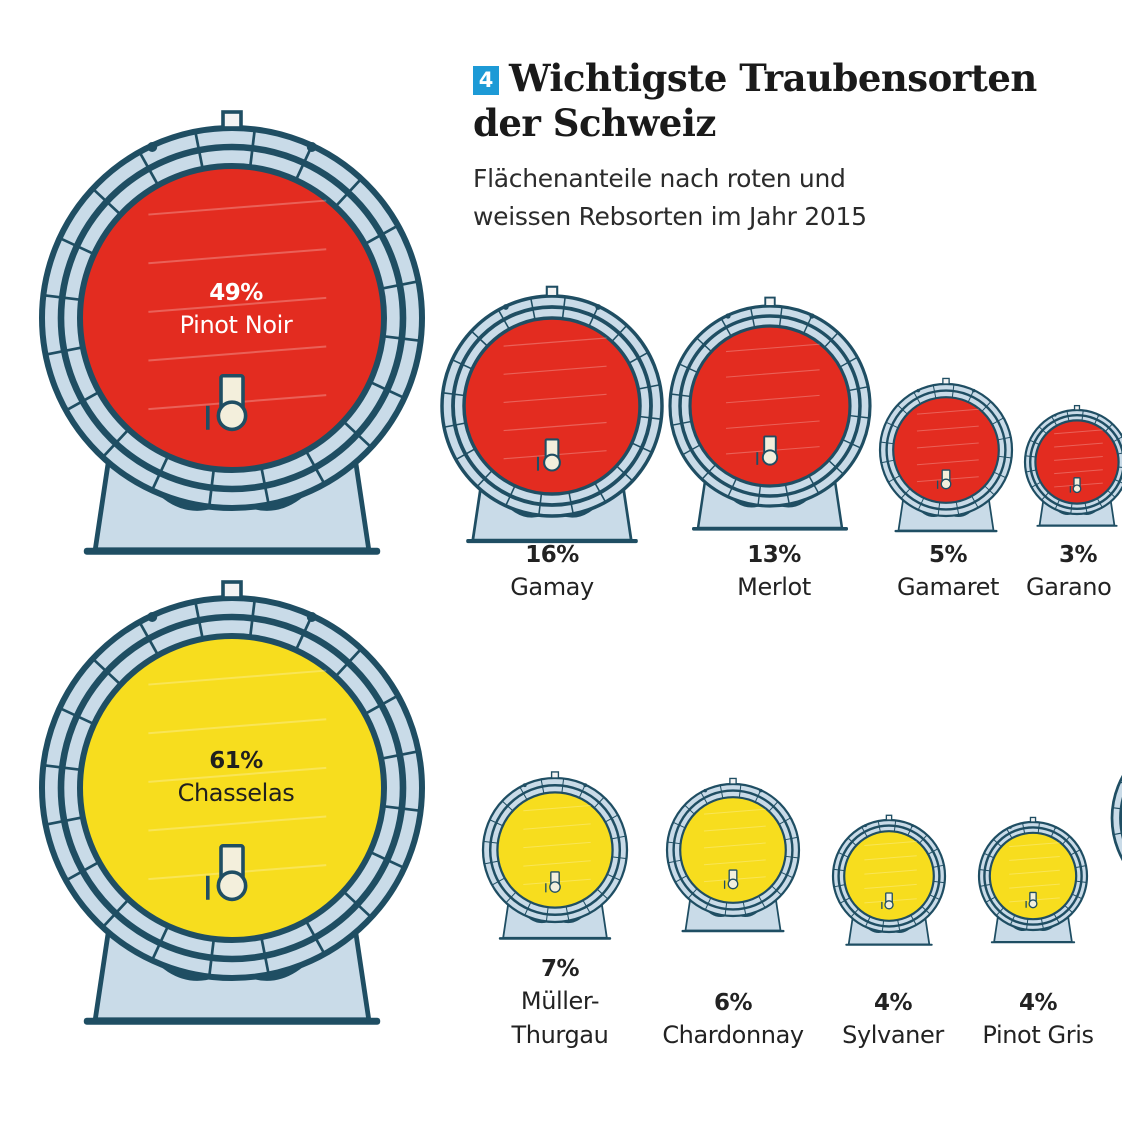 Image resolution: width=1122 pixels, height=1122 pixels. What do you see at coordinates (1116, 818) in the screenshot?
I see `barrel-offscreen` at bounding box center [1116, 818].